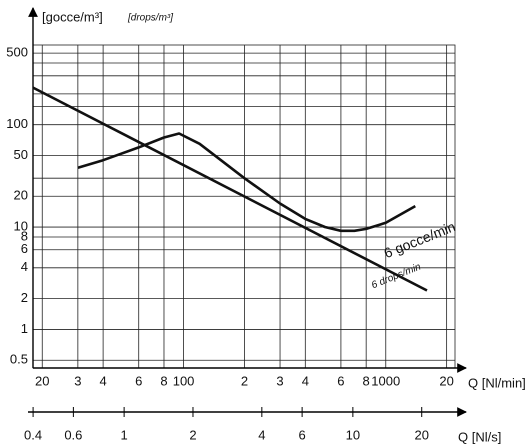 This screenshot has height=448, width=532. I want to click on y-label: [gocce/m³], so click(72, 16).